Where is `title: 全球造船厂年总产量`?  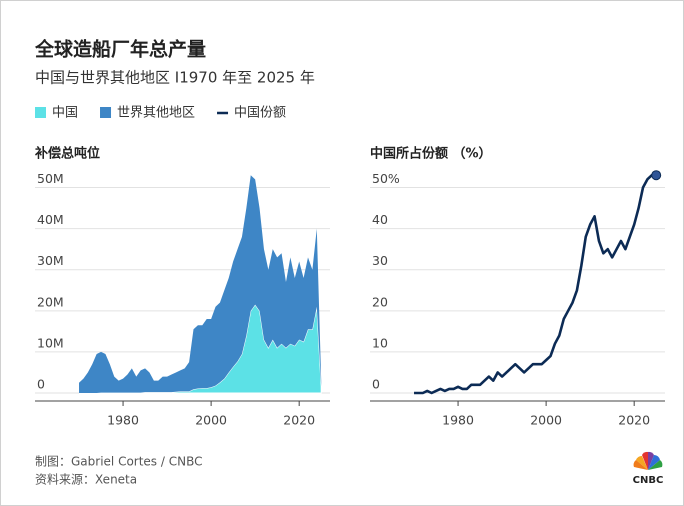
title: 全球造船厂年总产量 is located at coordinates (120, 49).